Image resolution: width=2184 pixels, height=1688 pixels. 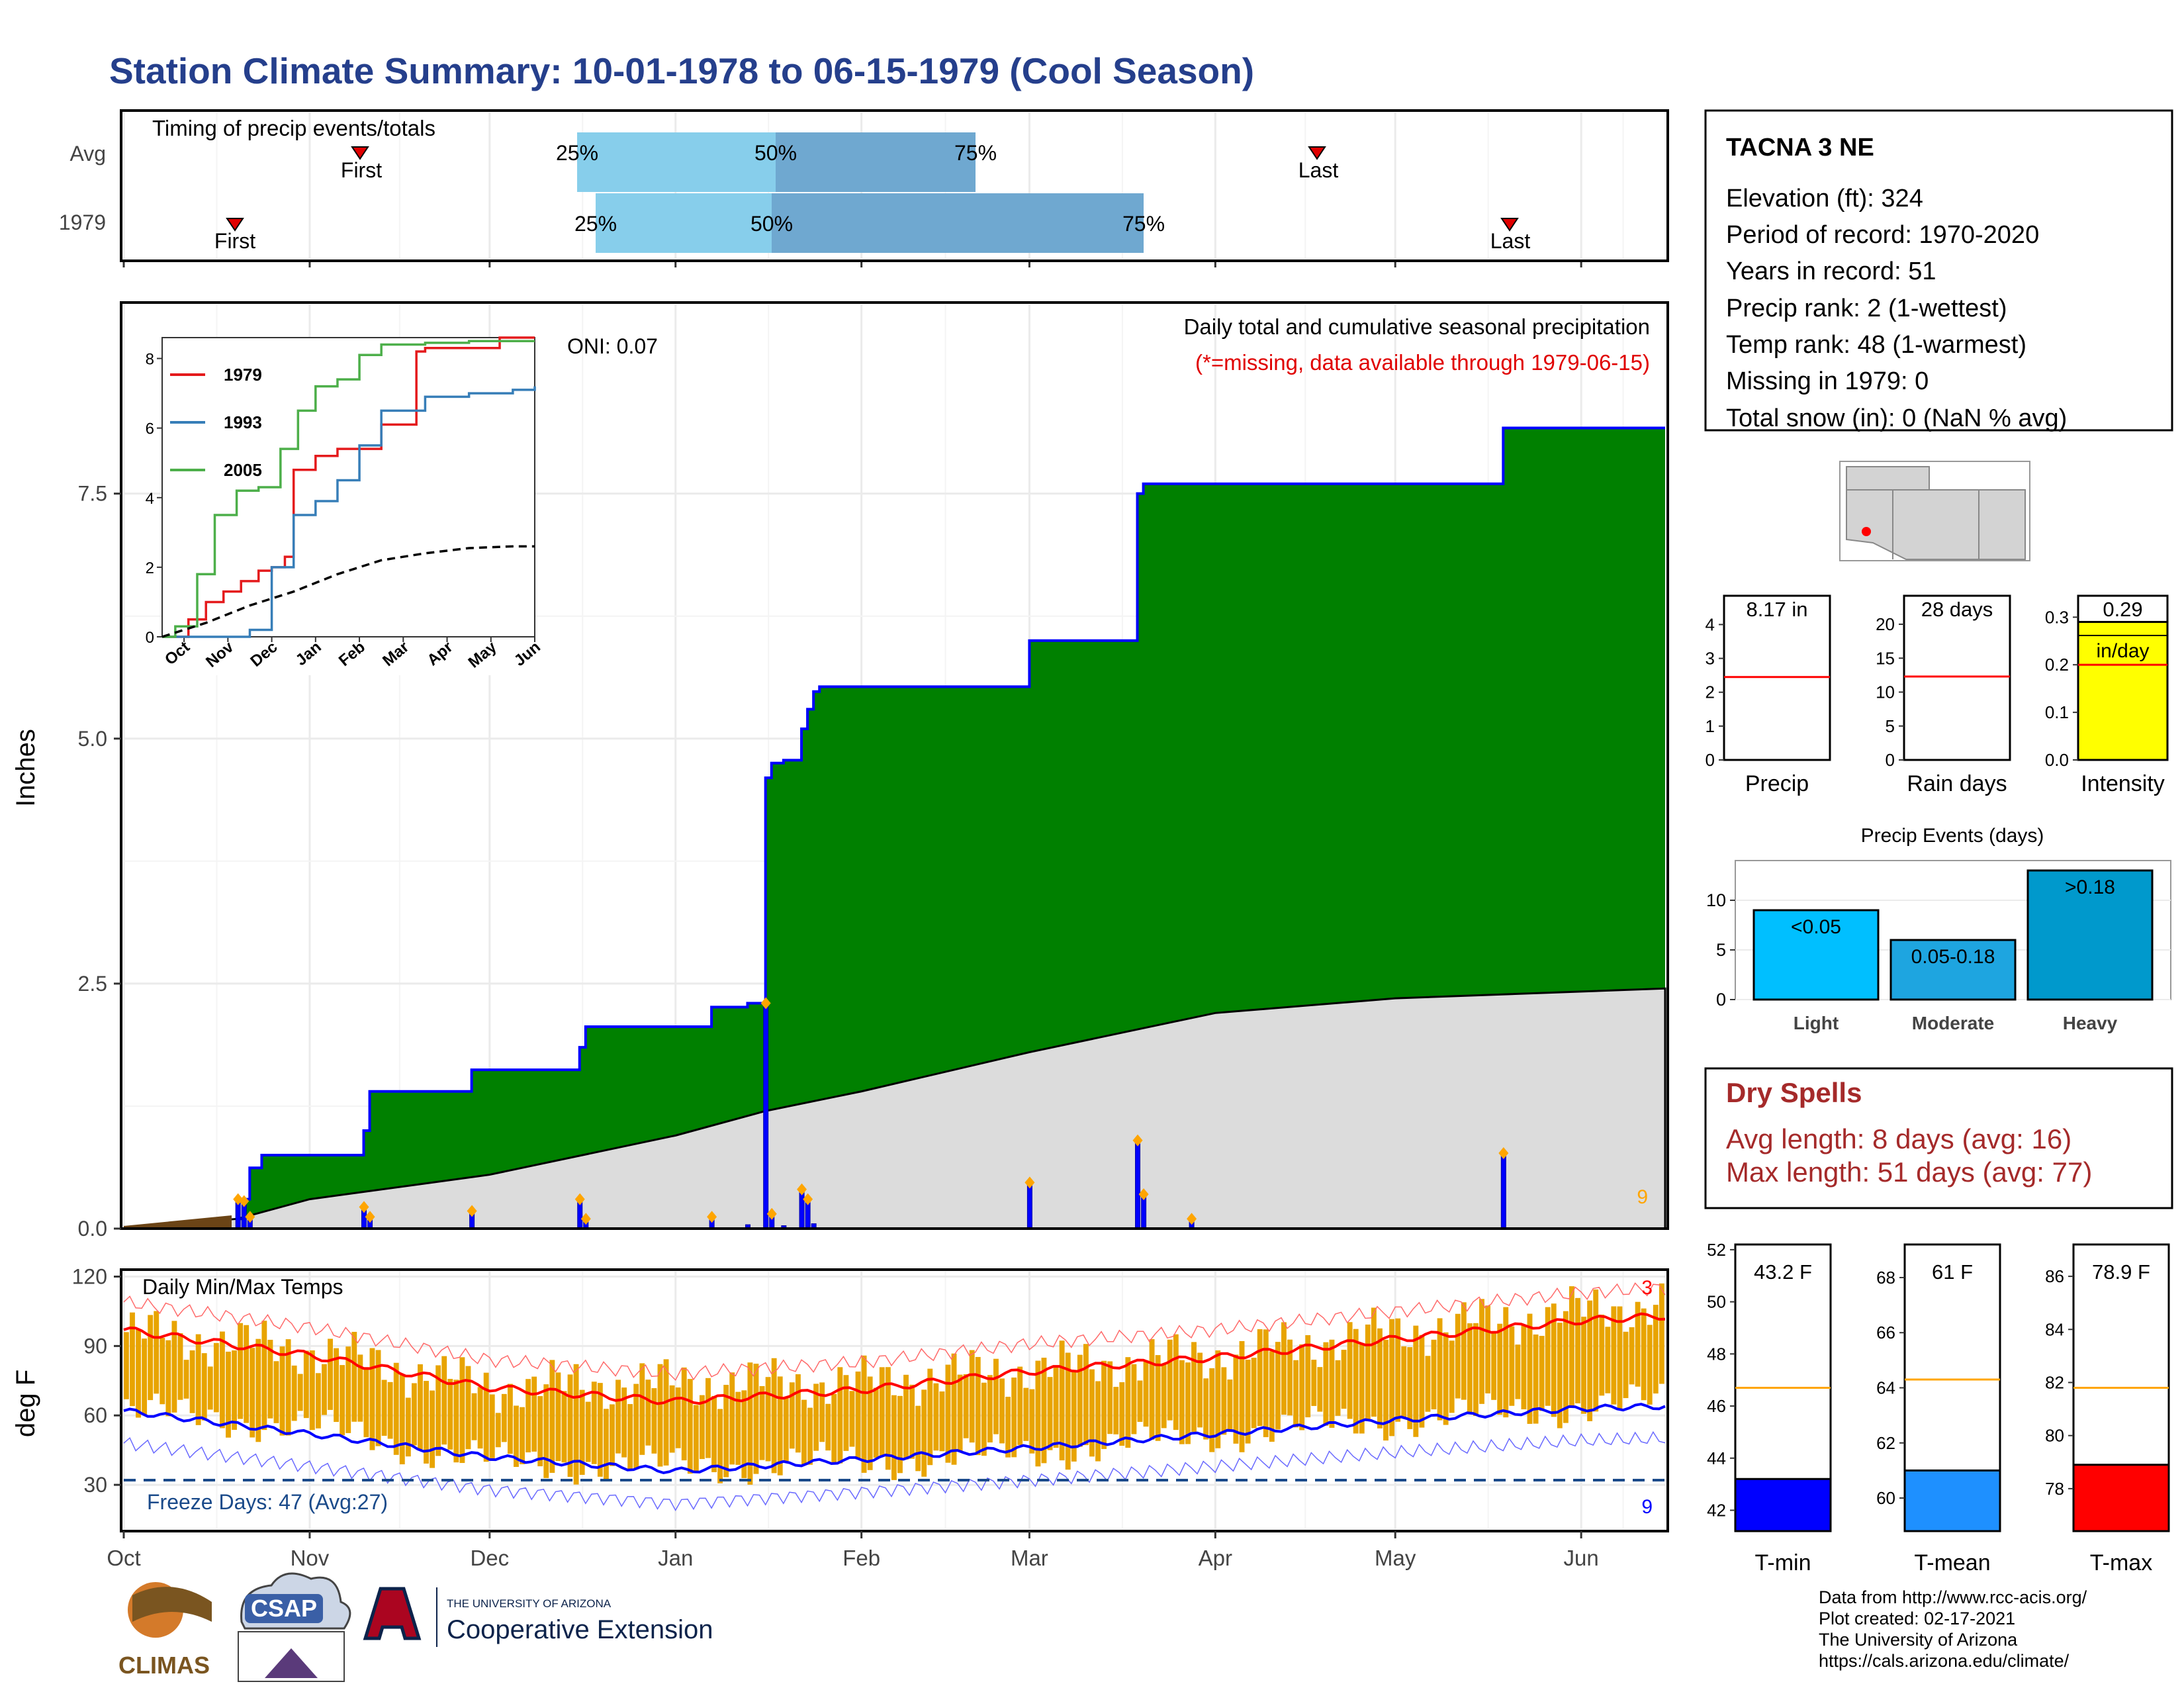 I want to click on month-tick-label: Oct, so click(x=124, y=1558).